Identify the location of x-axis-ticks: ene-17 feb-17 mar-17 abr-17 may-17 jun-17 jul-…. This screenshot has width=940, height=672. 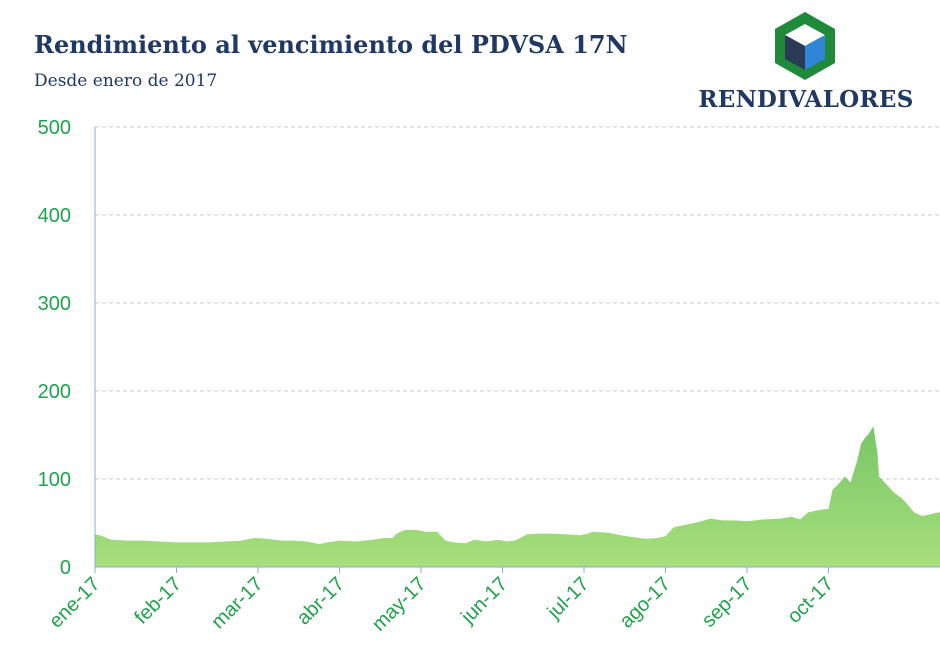
(441, 604).